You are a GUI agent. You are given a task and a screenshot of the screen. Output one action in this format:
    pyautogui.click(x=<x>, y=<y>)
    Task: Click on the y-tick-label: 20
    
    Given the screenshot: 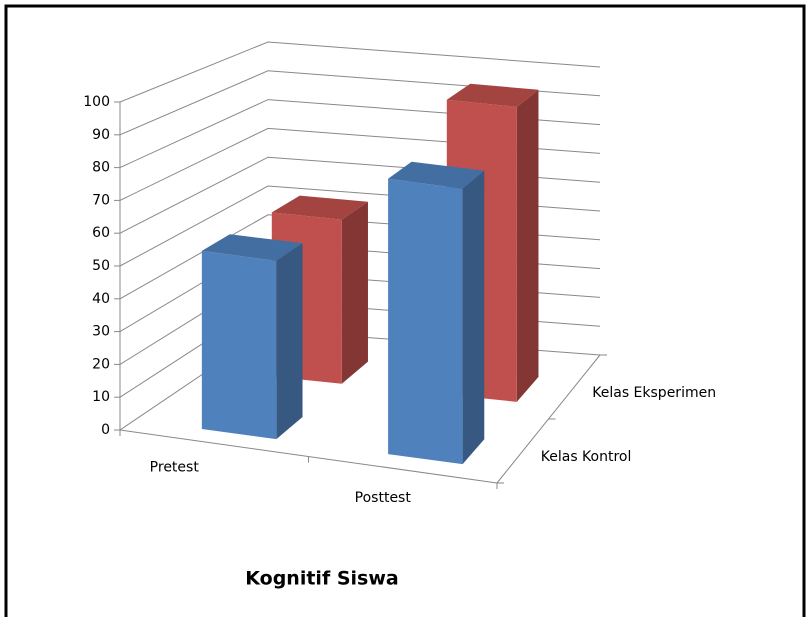 What is the action you would take?
    pyautogui.click(x=101, y=364)
    